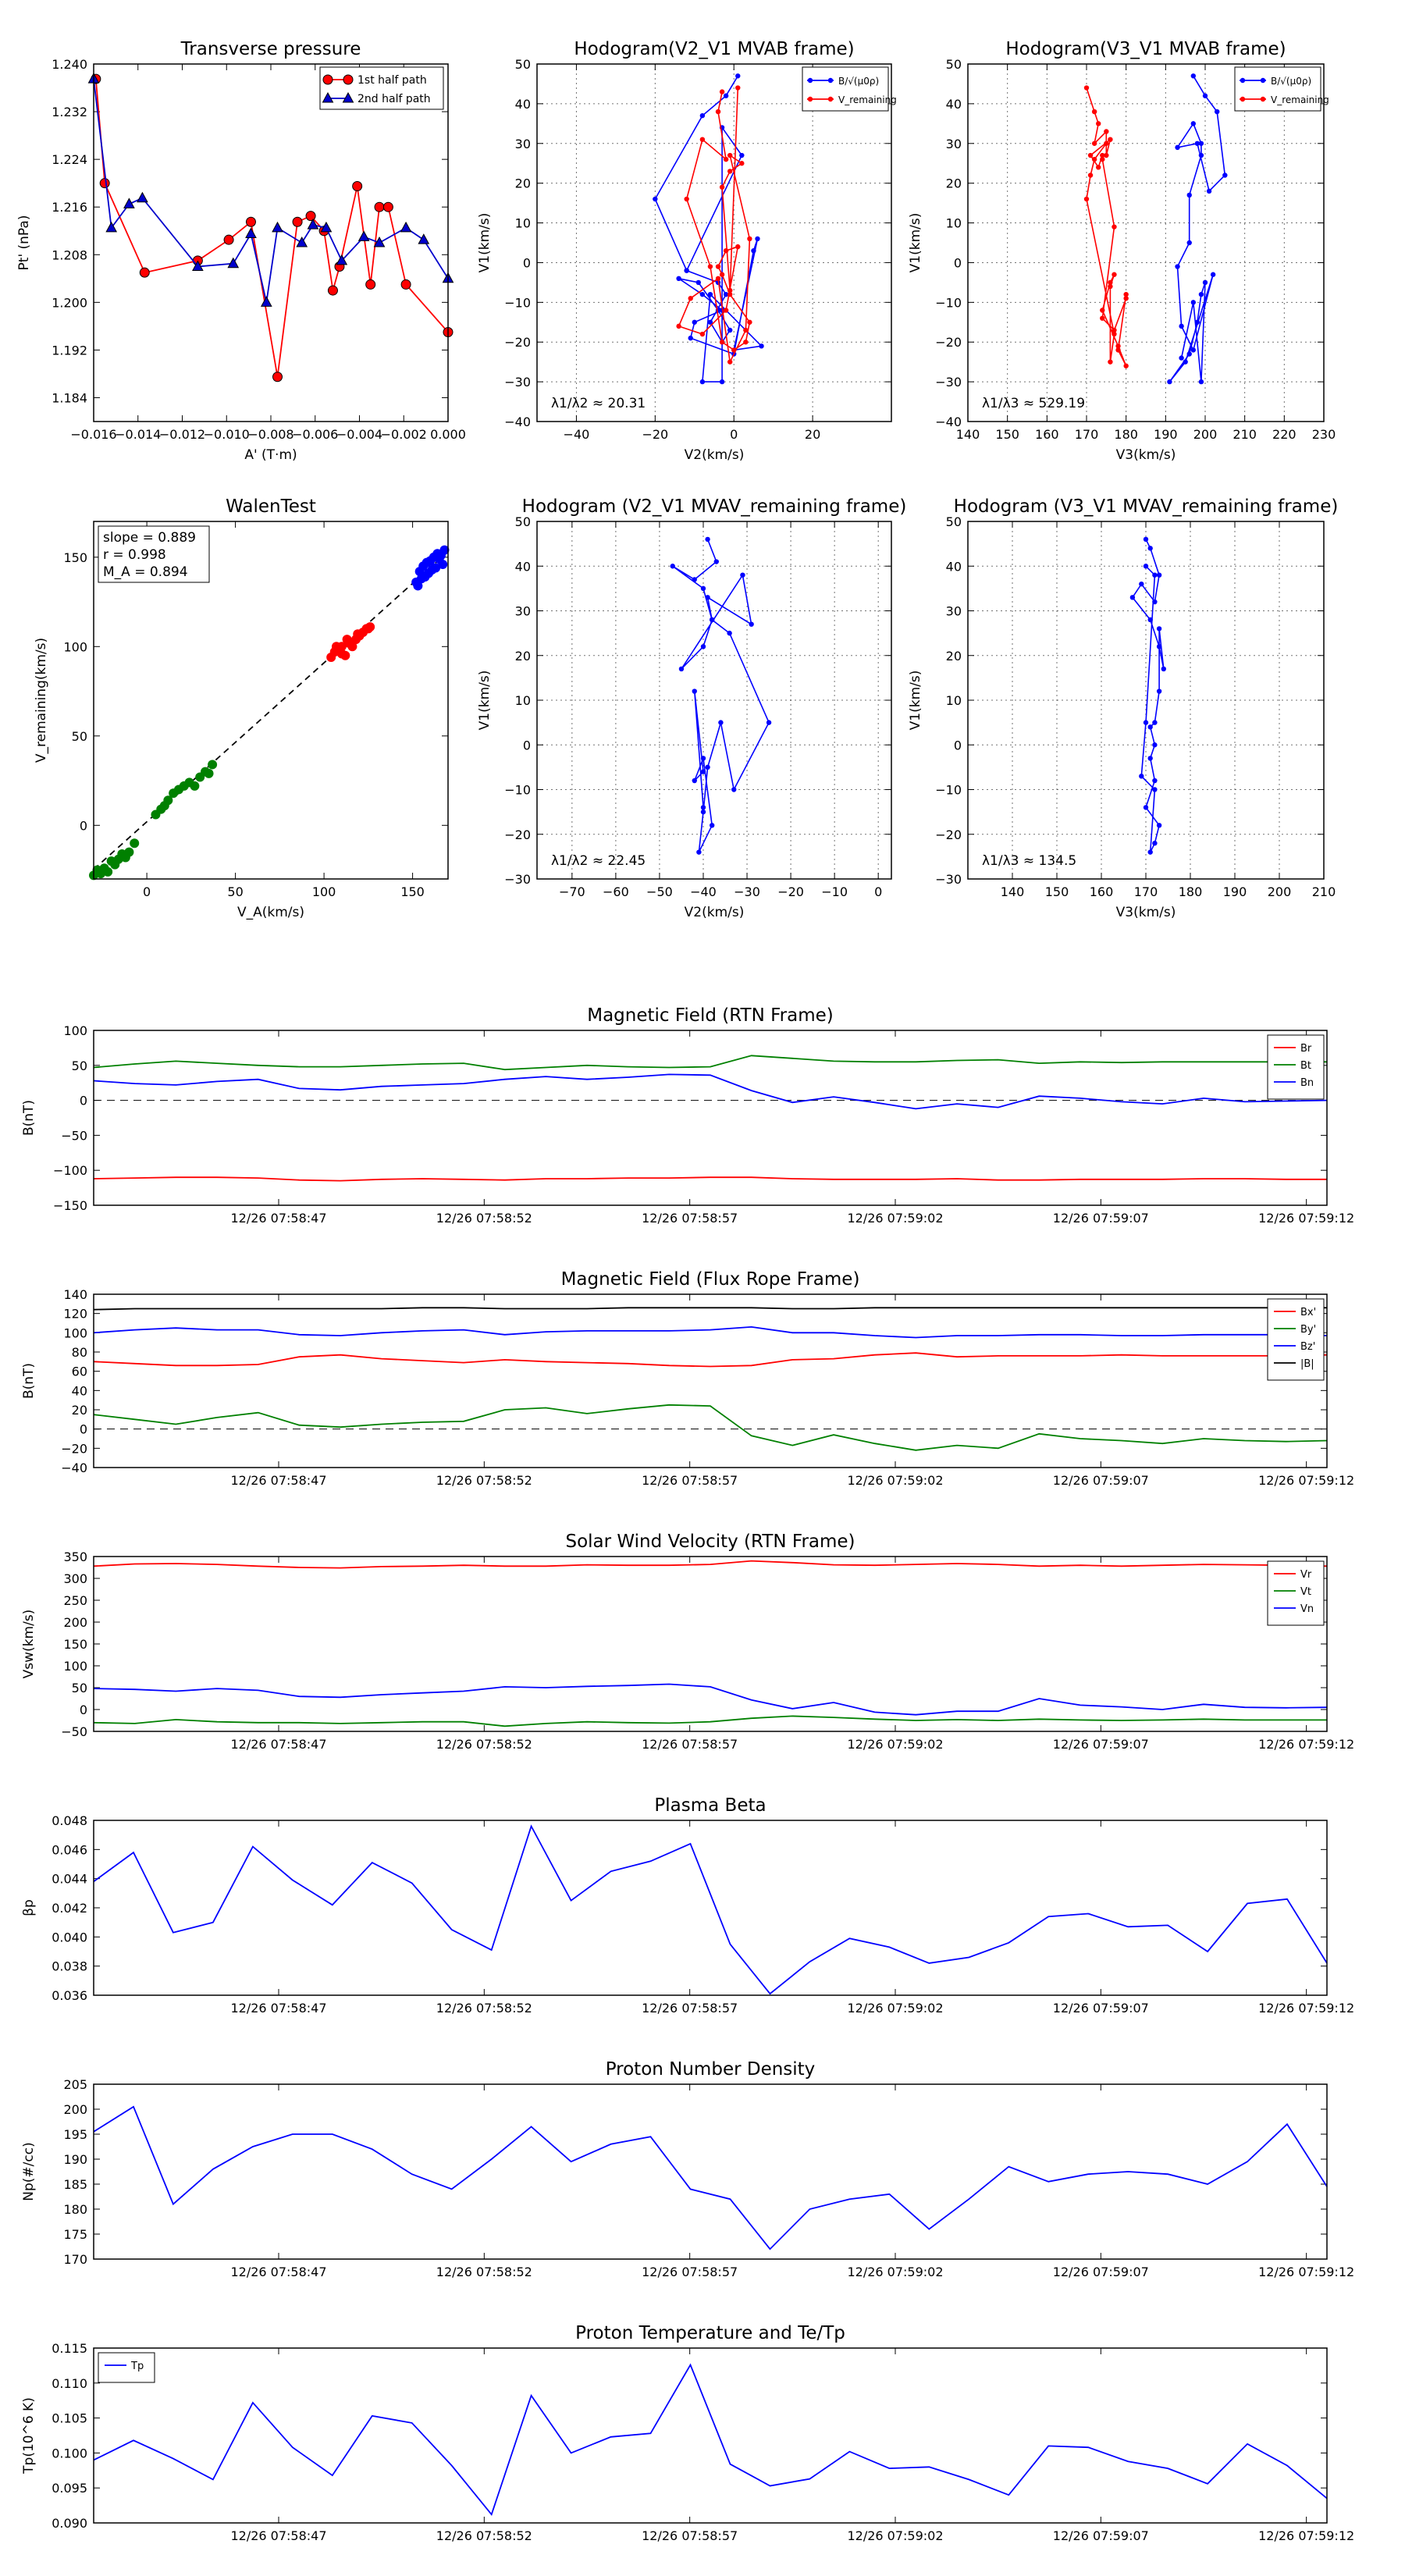  Describe the element at coordinates (41, 700) in the screenshot. I see `y-axis-label: V_remaining(km/s)` at that location.